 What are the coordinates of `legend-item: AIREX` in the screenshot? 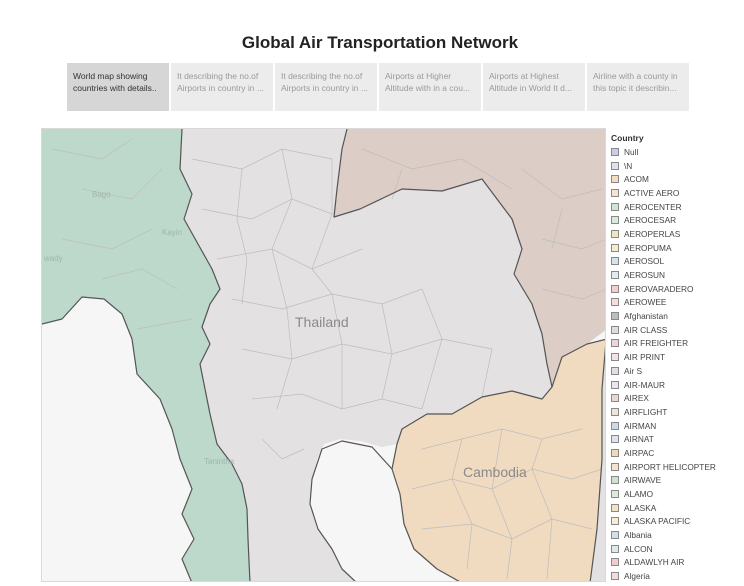 It's located at (676, 398).